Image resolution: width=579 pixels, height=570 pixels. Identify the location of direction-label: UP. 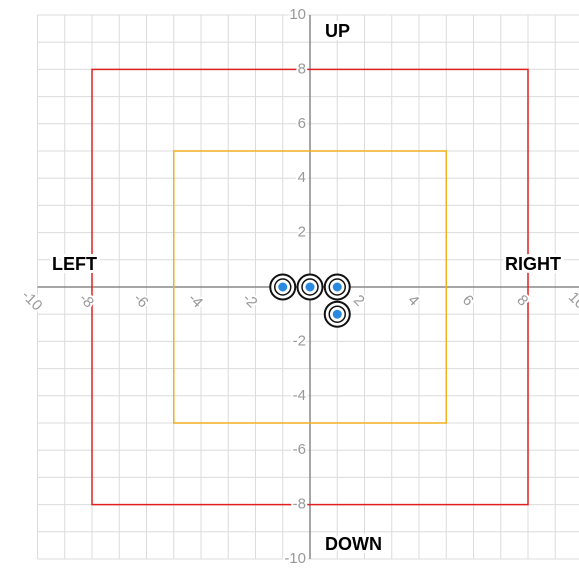
(337, 31).